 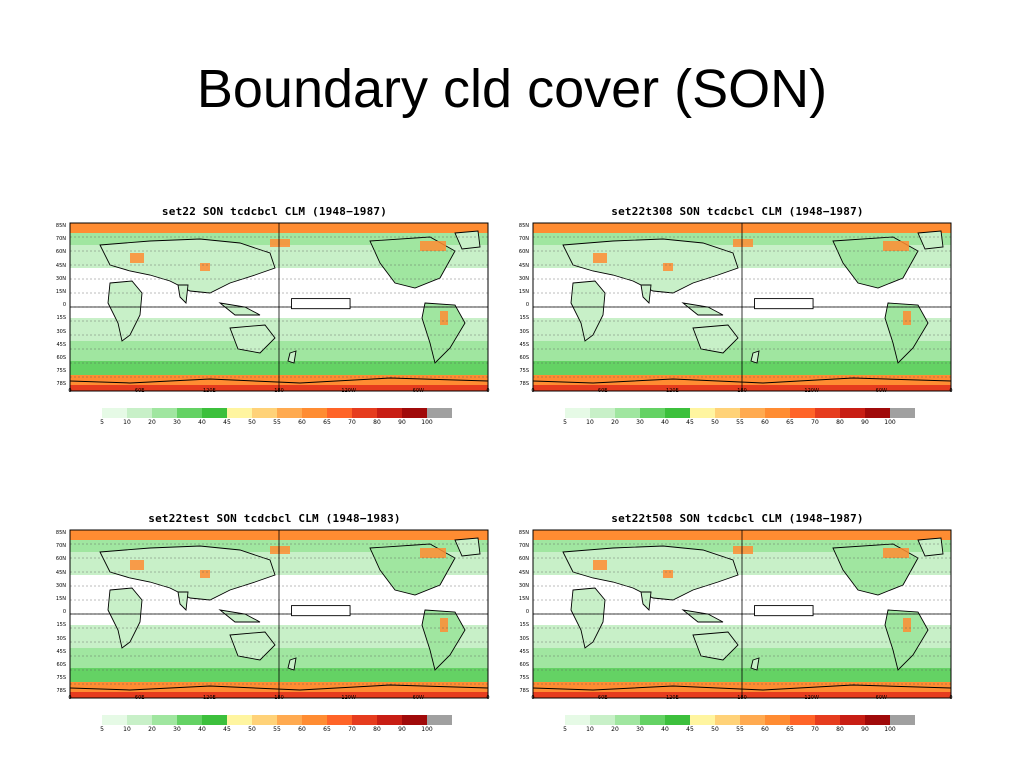 I want to click on longitude-tick-label: 0, so click(x=70, y=698).